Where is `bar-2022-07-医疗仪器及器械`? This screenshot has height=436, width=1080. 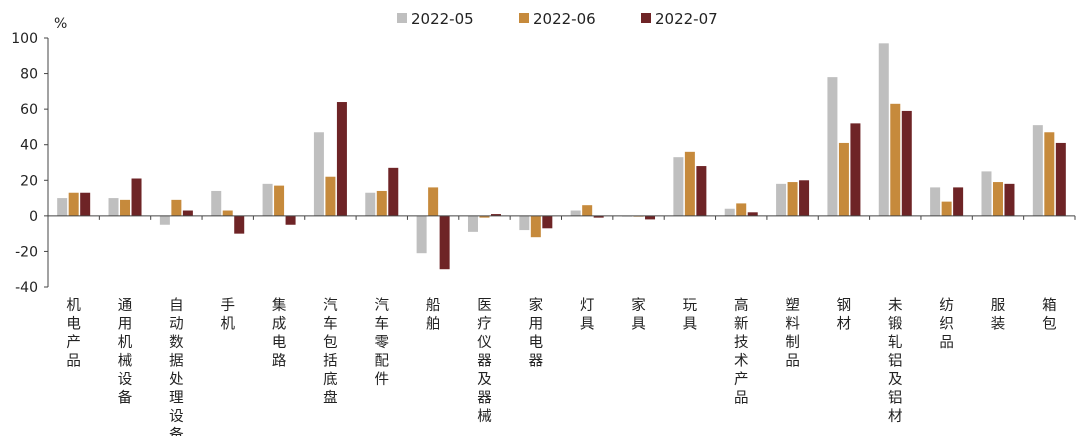 bar-2022-07-医疗仪器及器械 is located at coordinates (495, 215).